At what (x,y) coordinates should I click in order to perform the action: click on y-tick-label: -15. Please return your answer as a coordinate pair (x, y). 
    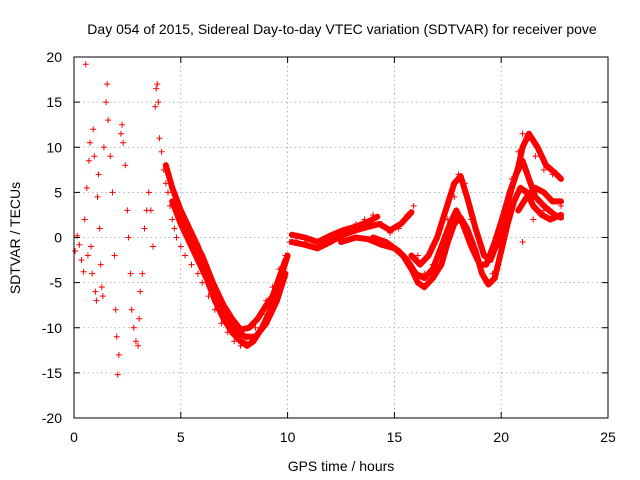
    Looking at the image, I should click on (52, 373).